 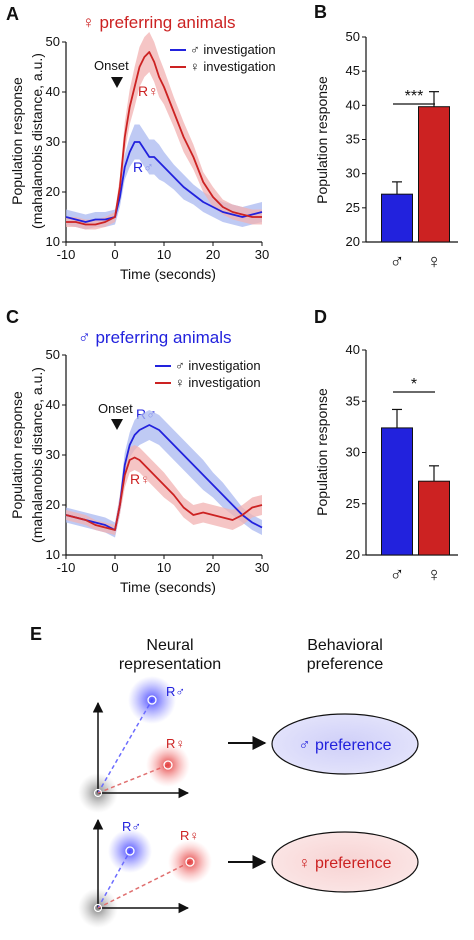 I want to click on panel-a-legend: ♂ investigation ♀ investigation, so click(x=223, y=58).